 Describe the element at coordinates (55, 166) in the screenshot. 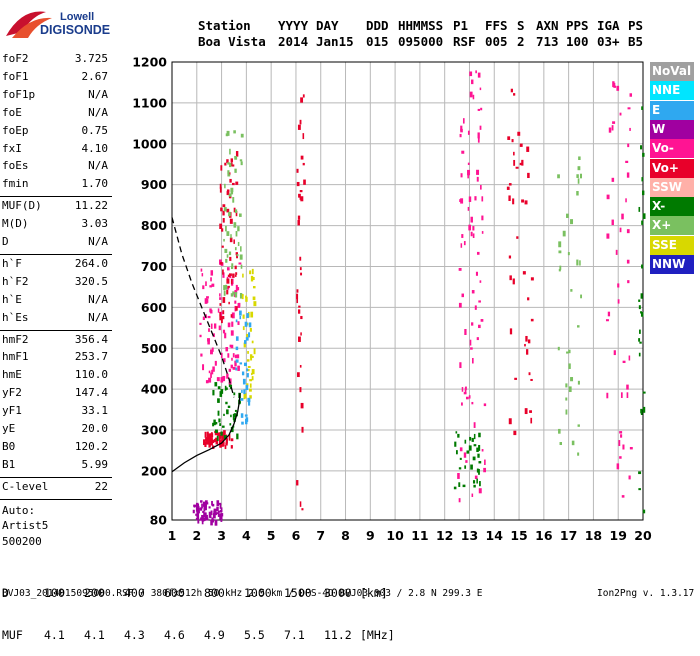

I see `param-row-foes: foEs N/A` at that location.